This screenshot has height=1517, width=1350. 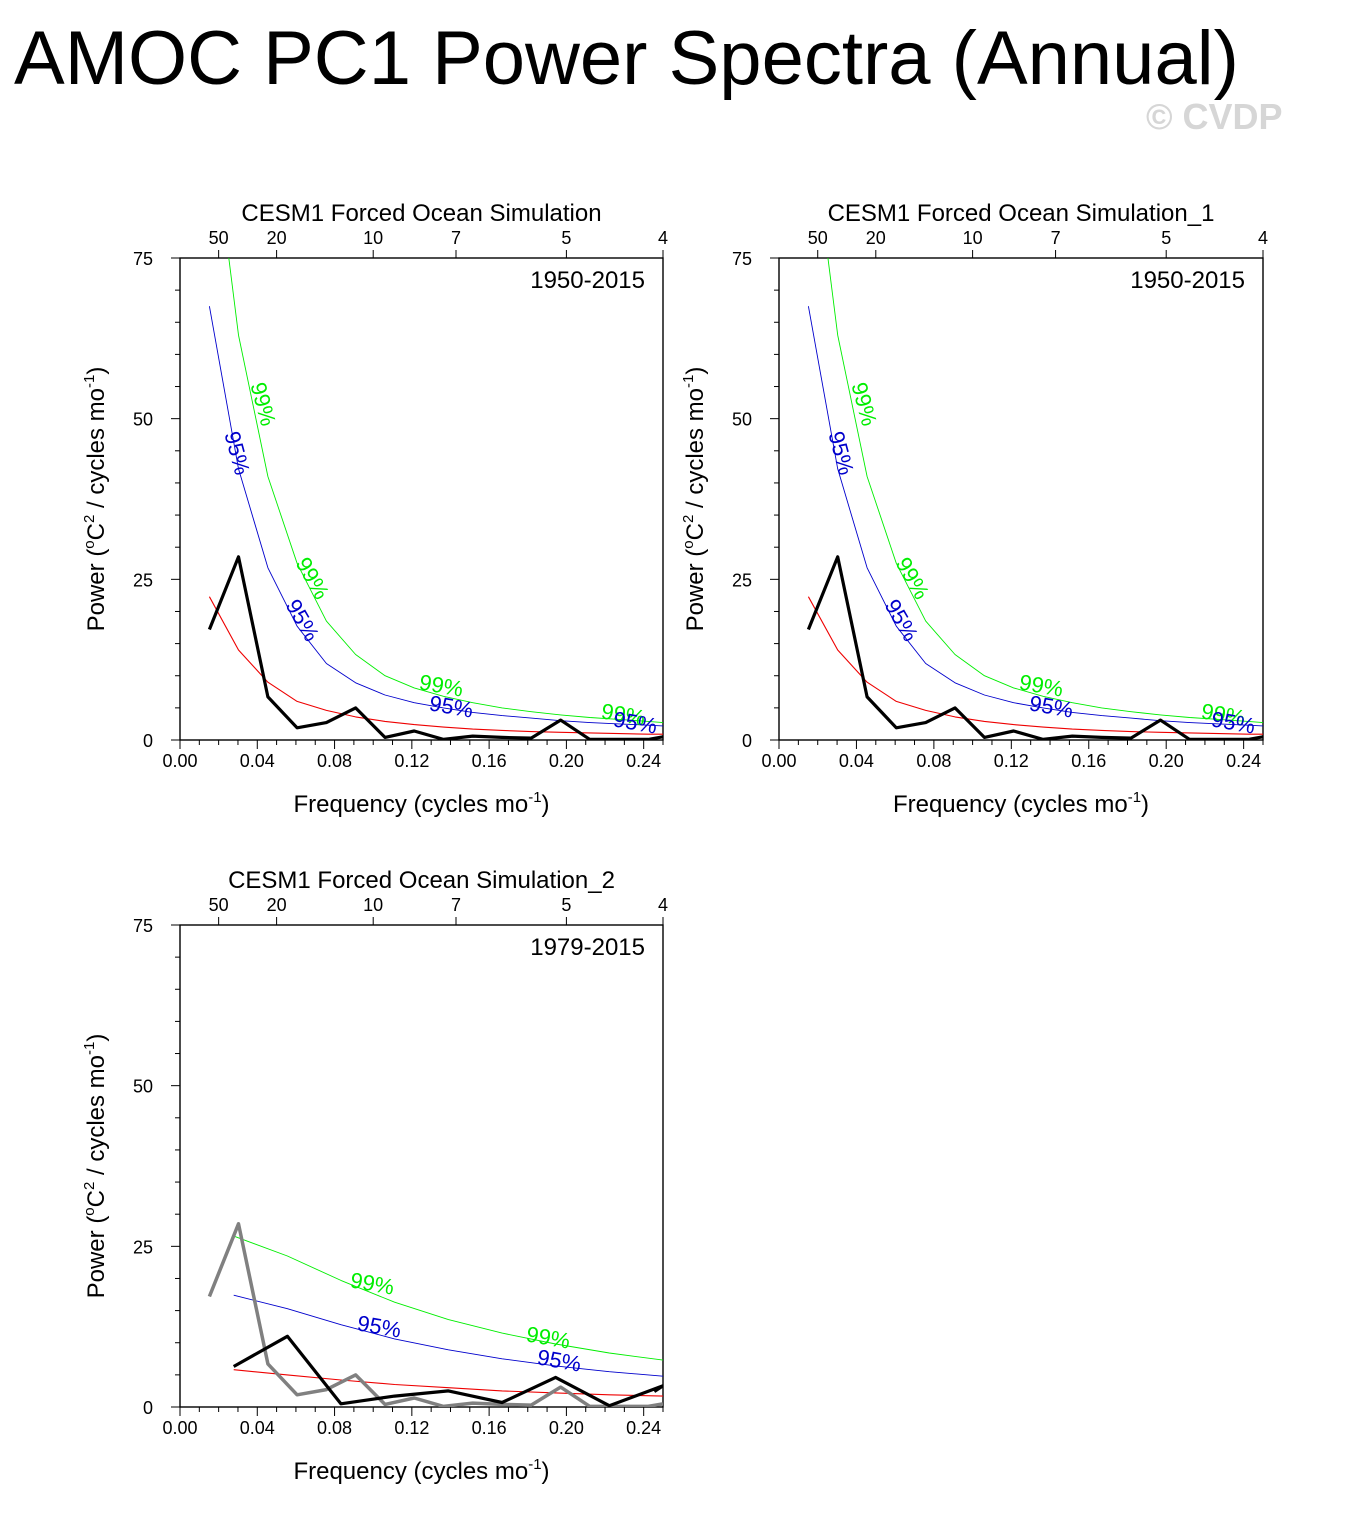 I want to click on reference-spectrum-line, so click(x=435, y=1314).